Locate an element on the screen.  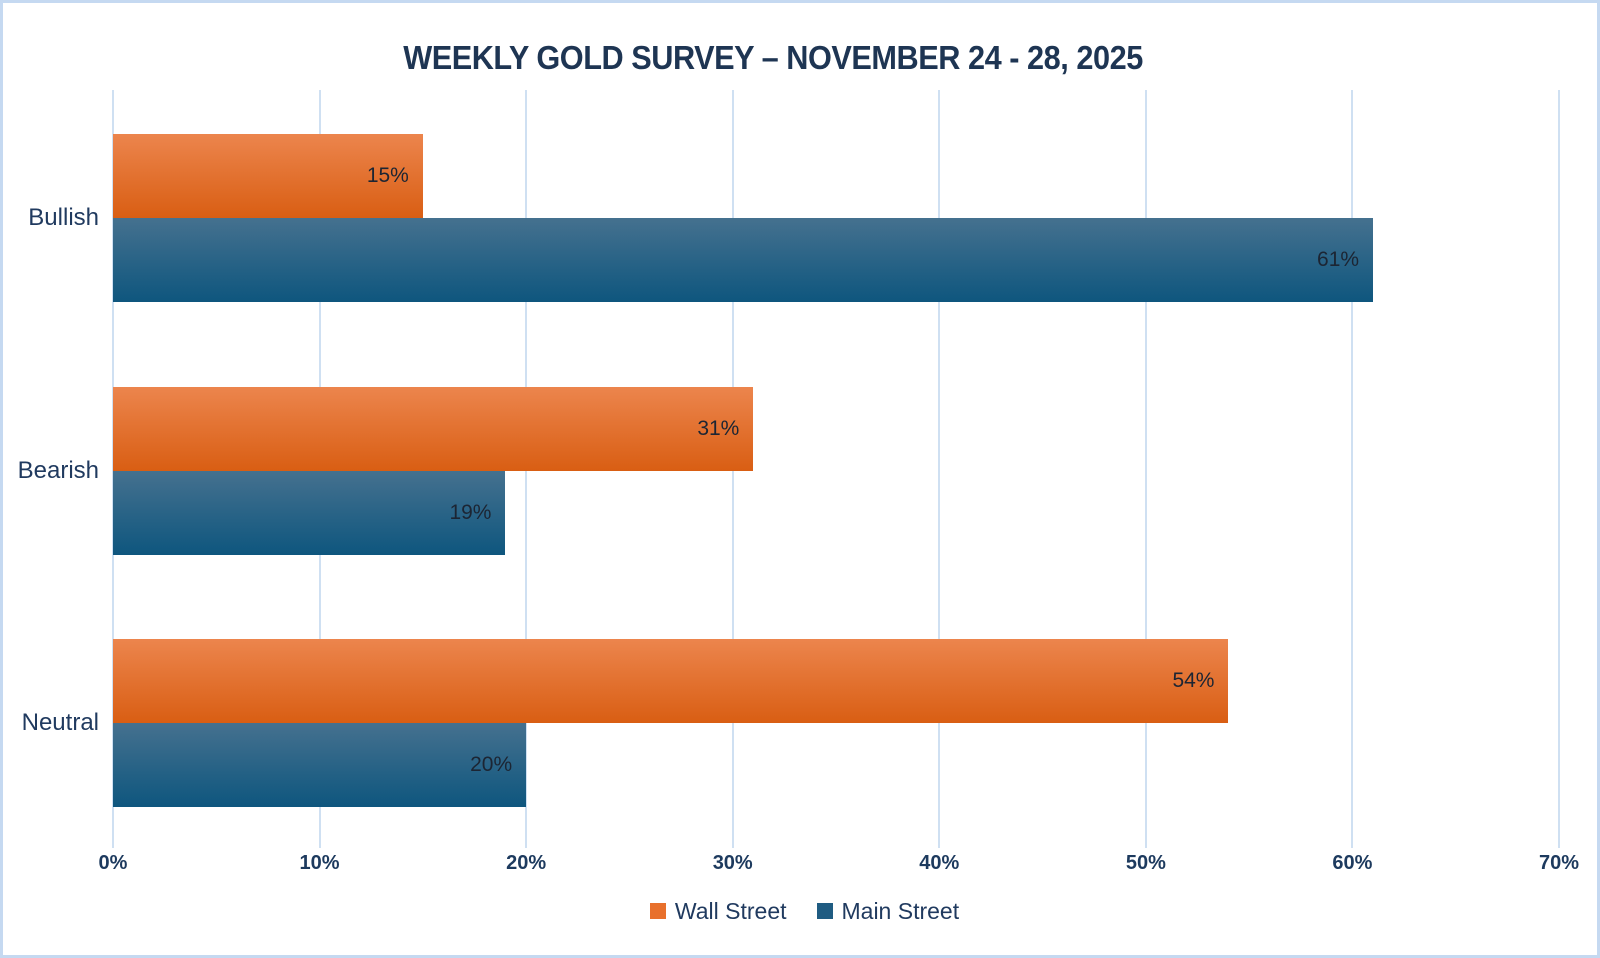
x-axis-tick-label: 0% is located at coordinates (113, 863).